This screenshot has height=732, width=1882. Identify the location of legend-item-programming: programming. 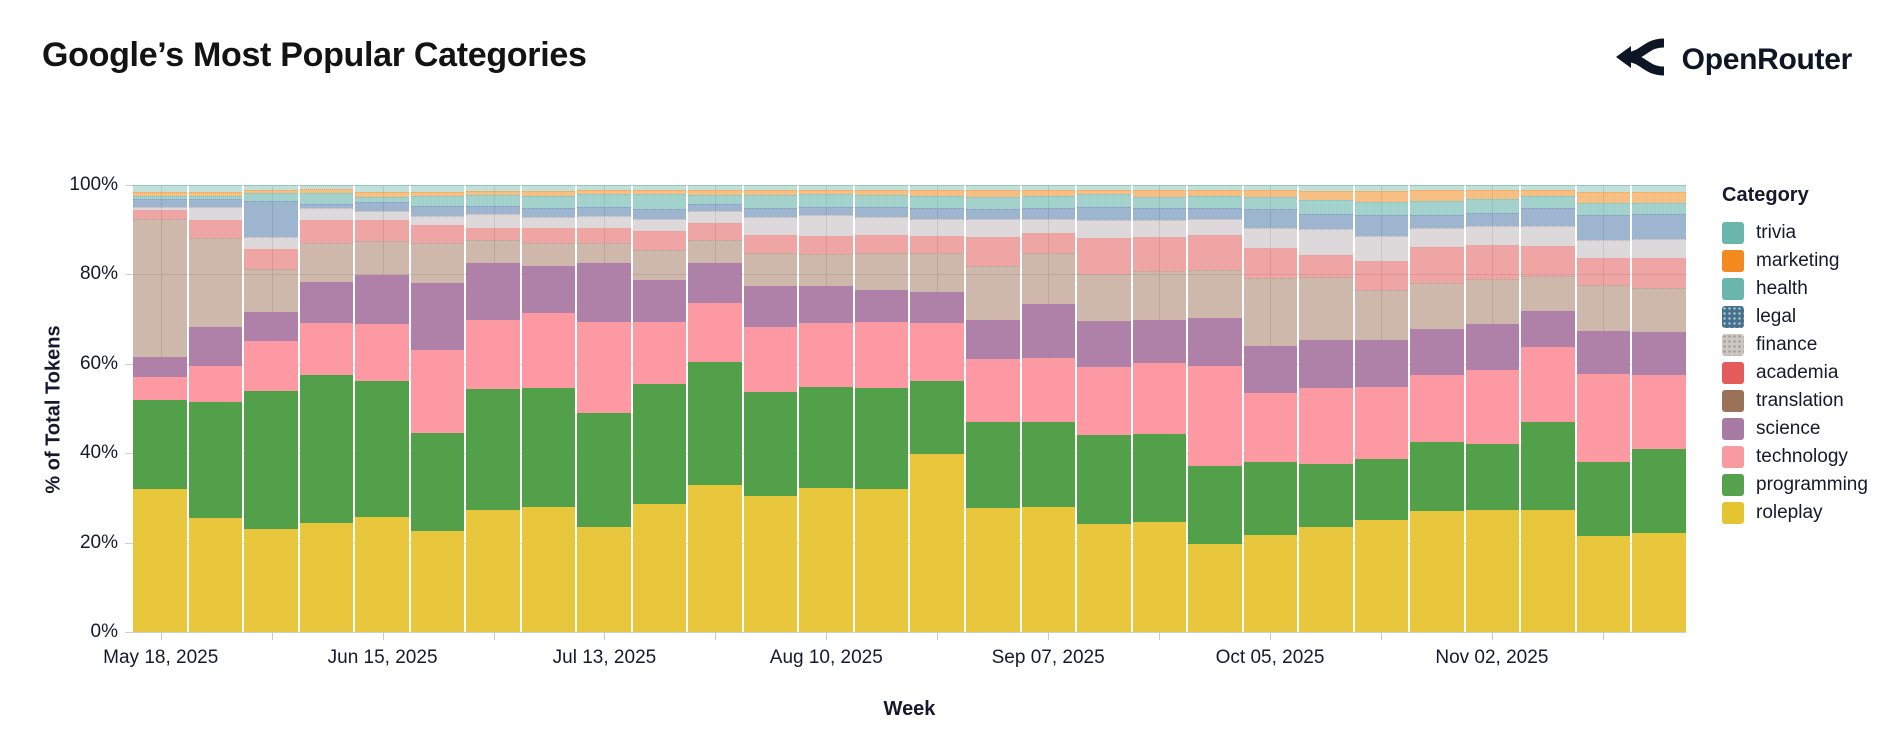
(1795, 485).